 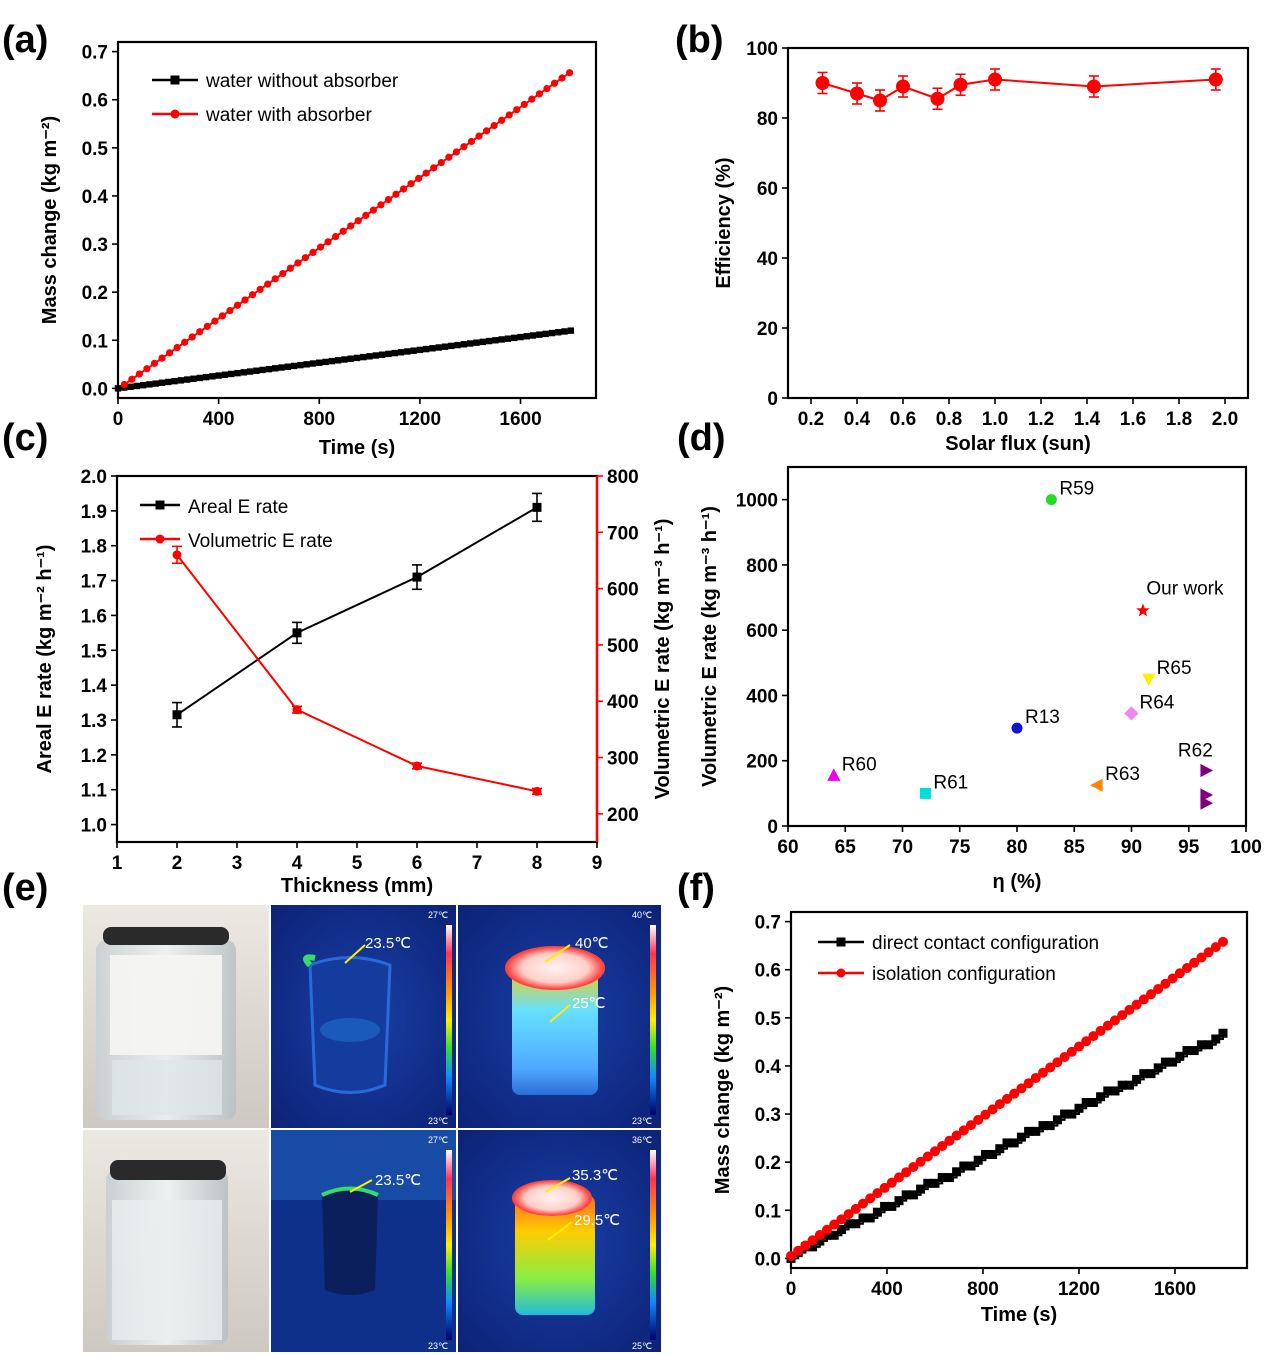 I want to click on x-axis-label: Time (s), so click(x=357, y=448).